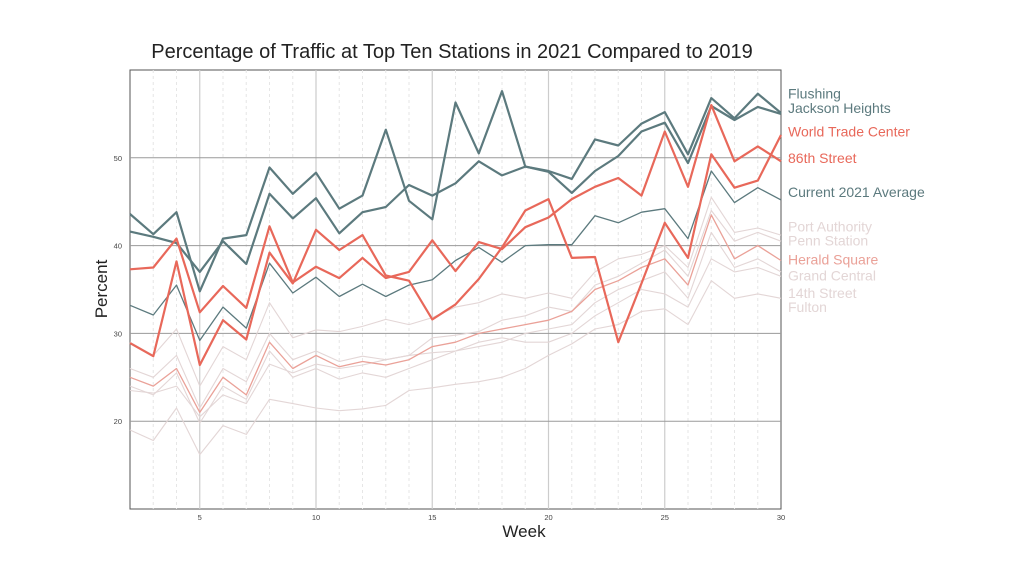  What do you see at coordinates (822, 293) in the screenshot?
I see `series-label: 14th Street` at bounding box center [822, 293].